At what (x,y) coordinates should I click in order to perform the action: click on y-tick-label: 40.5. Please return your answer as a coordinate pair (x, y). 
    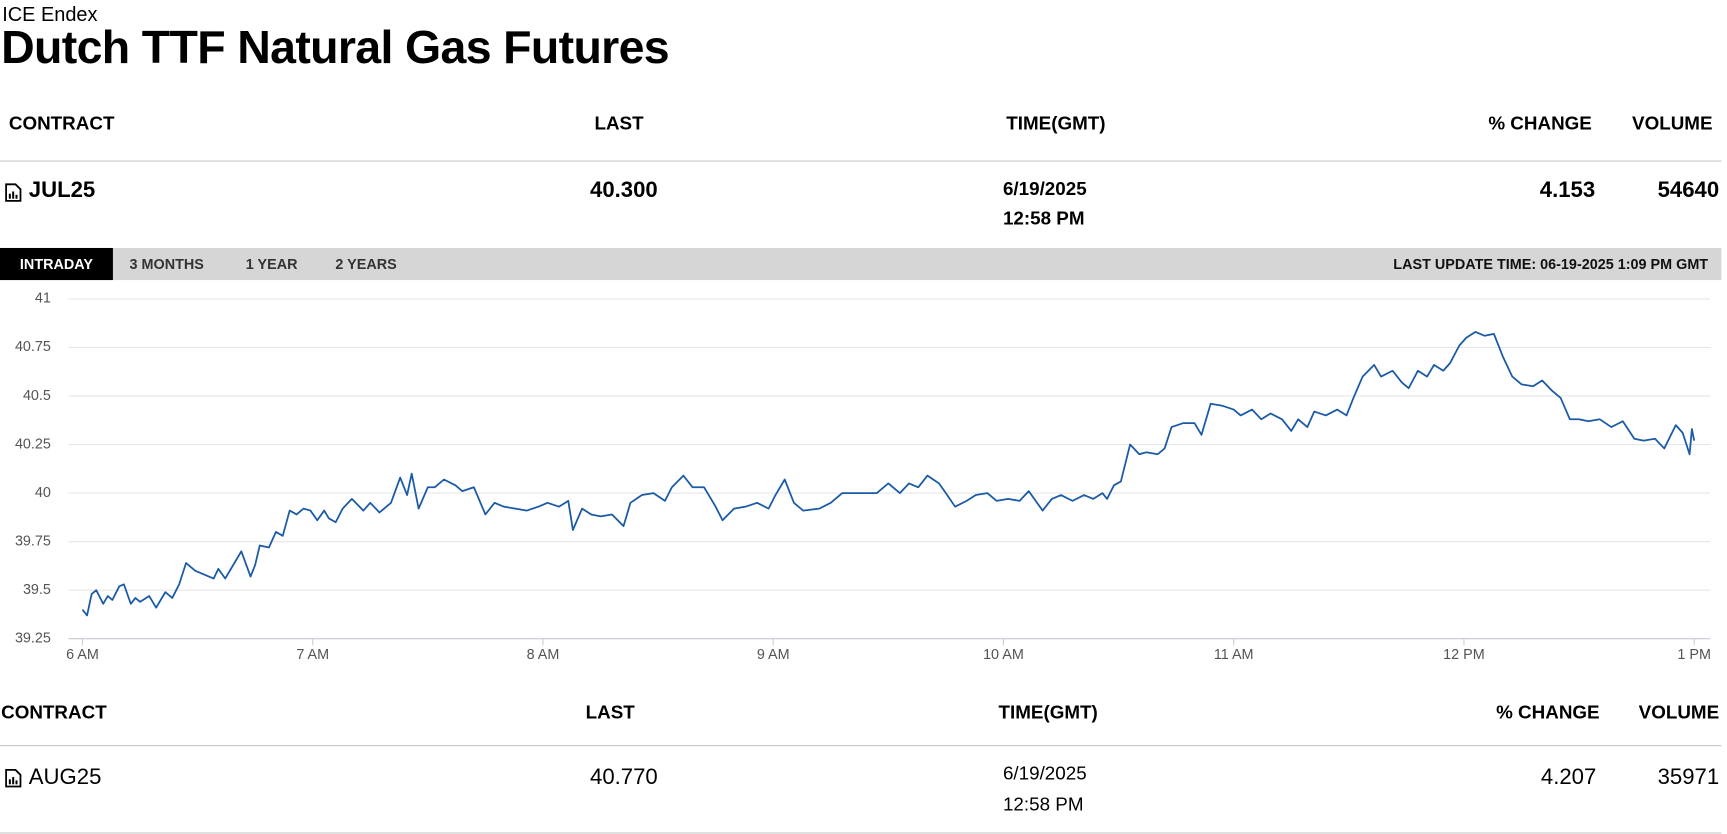
    Looking at the image, I should click on (37, 396).